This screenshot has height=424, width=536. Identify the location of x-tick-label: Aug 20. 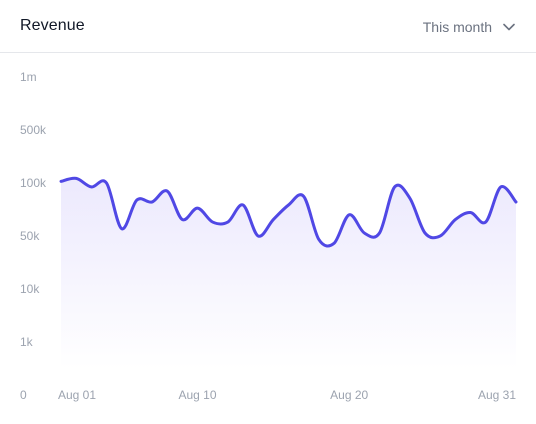
(349, 395).